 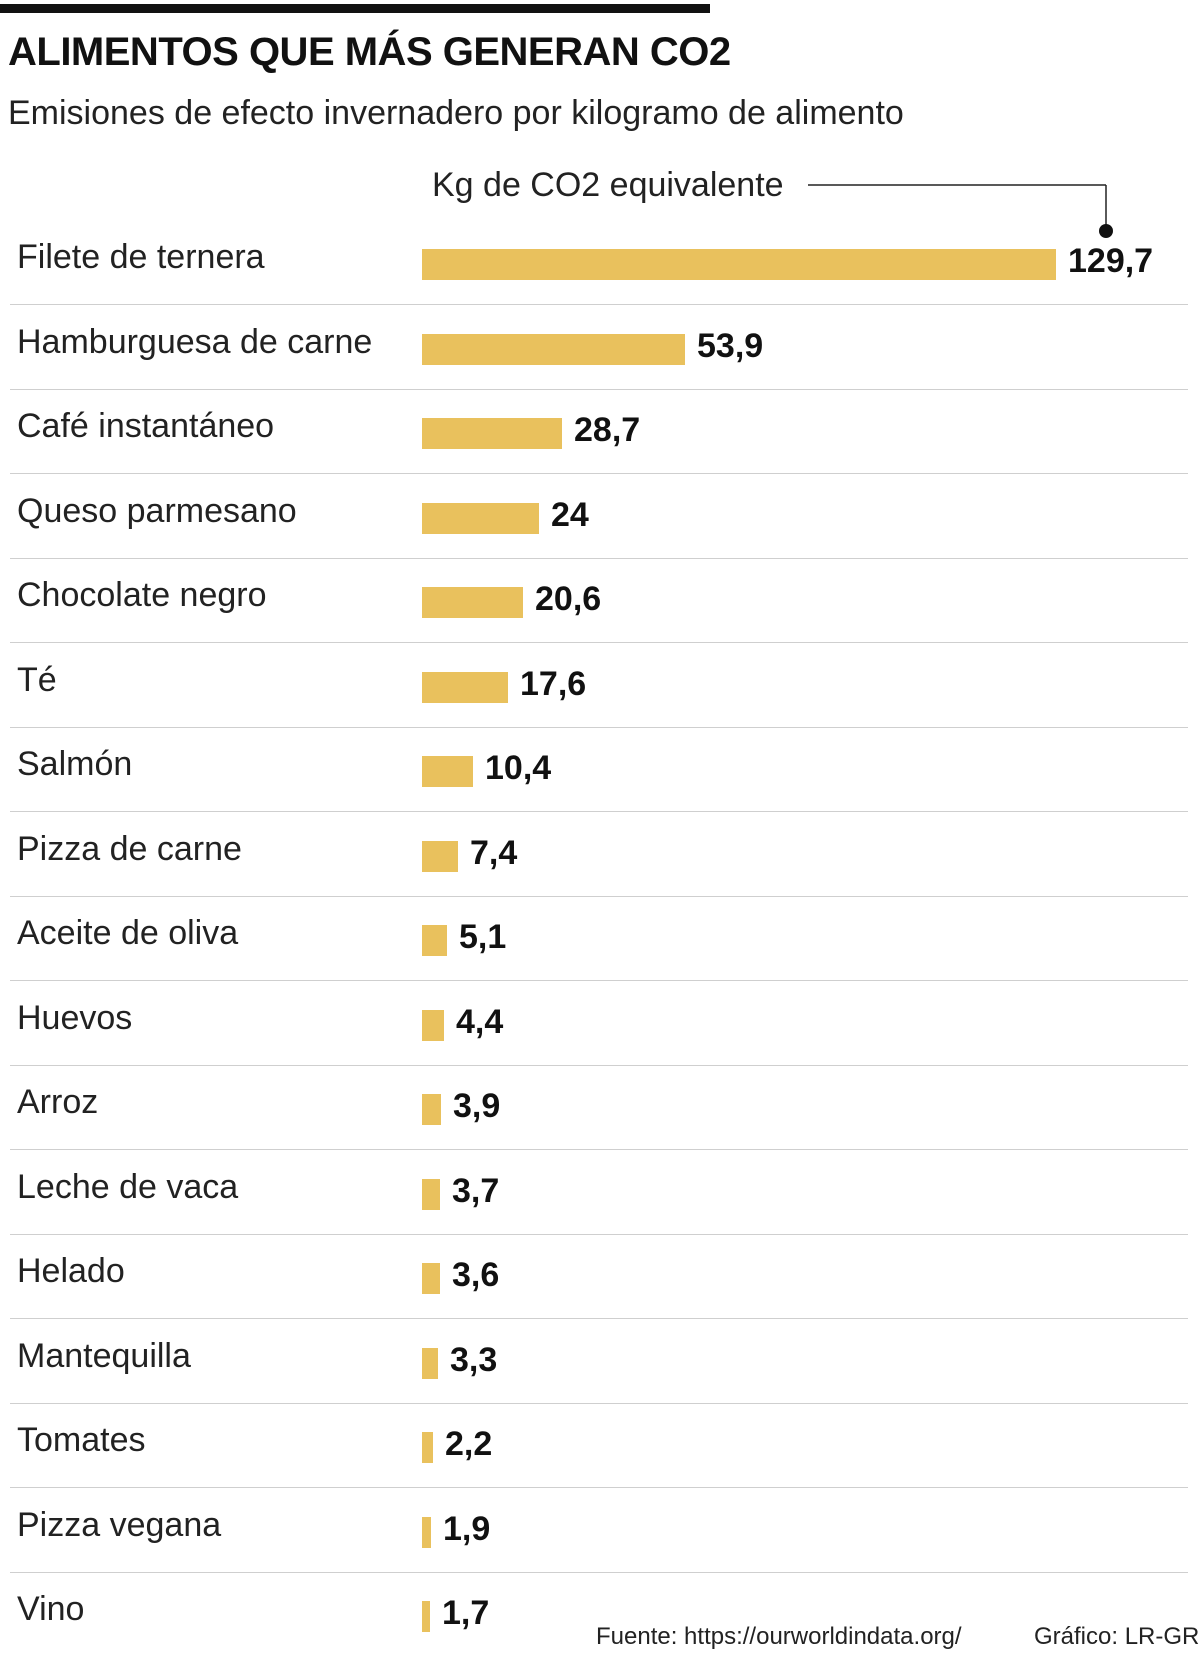 What do you see at coordinates (570, 514) in the screenshot?
I see `bar-value-label: 24` at bounding box center [570, 514].